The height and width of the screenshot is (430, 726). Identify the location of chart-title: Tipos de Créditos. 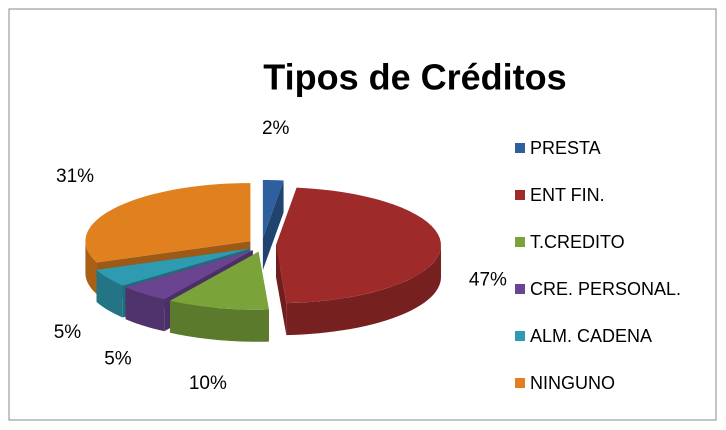
(414, 77).